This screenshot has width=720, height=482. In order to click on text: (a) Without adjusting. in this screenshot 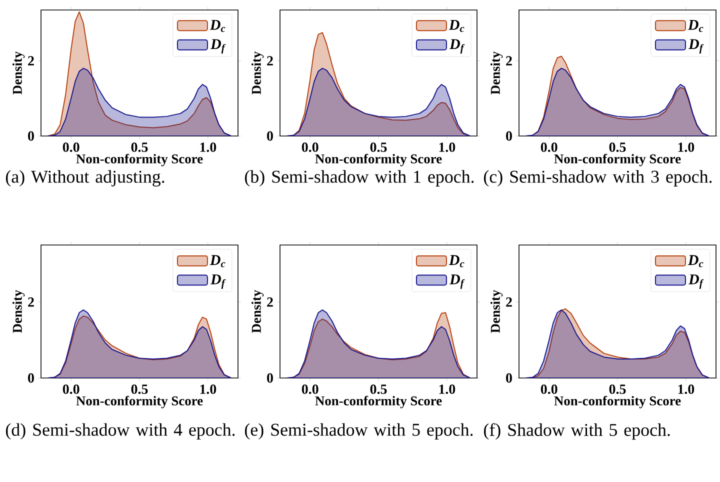, I will do `click(85, 178)`.